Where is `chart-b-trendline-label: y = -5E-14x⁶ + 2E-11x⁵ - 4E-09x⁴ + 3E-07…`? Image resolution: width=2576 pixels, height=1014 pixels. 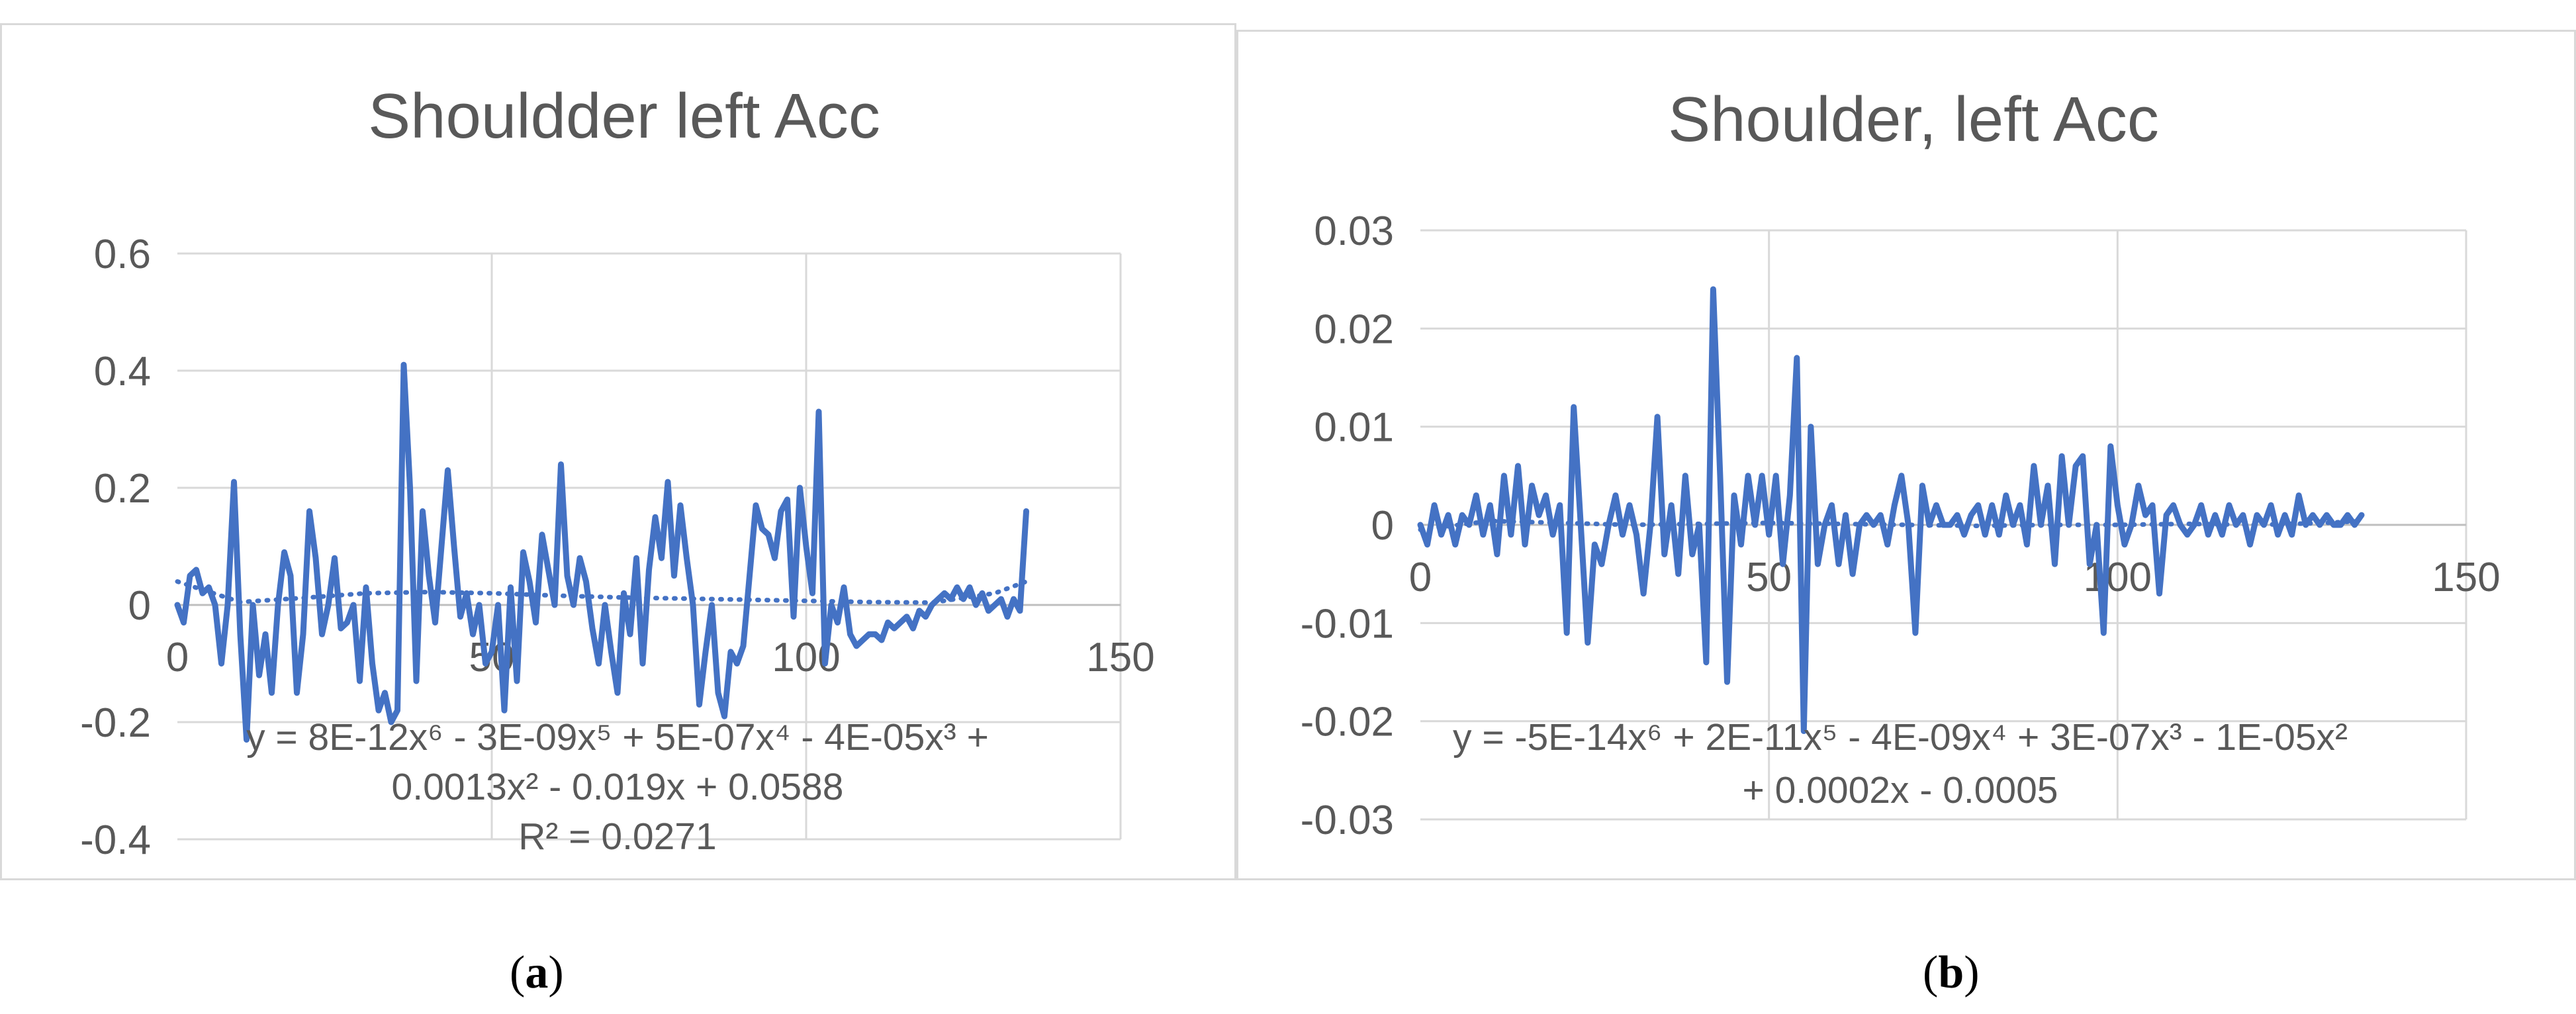 chart-b-trendline-label: y = -5E-14x⁶ + 2E-11x⁵ - 4E-09x⁴ + 3E-07… is located at coordinates (1901, 764).